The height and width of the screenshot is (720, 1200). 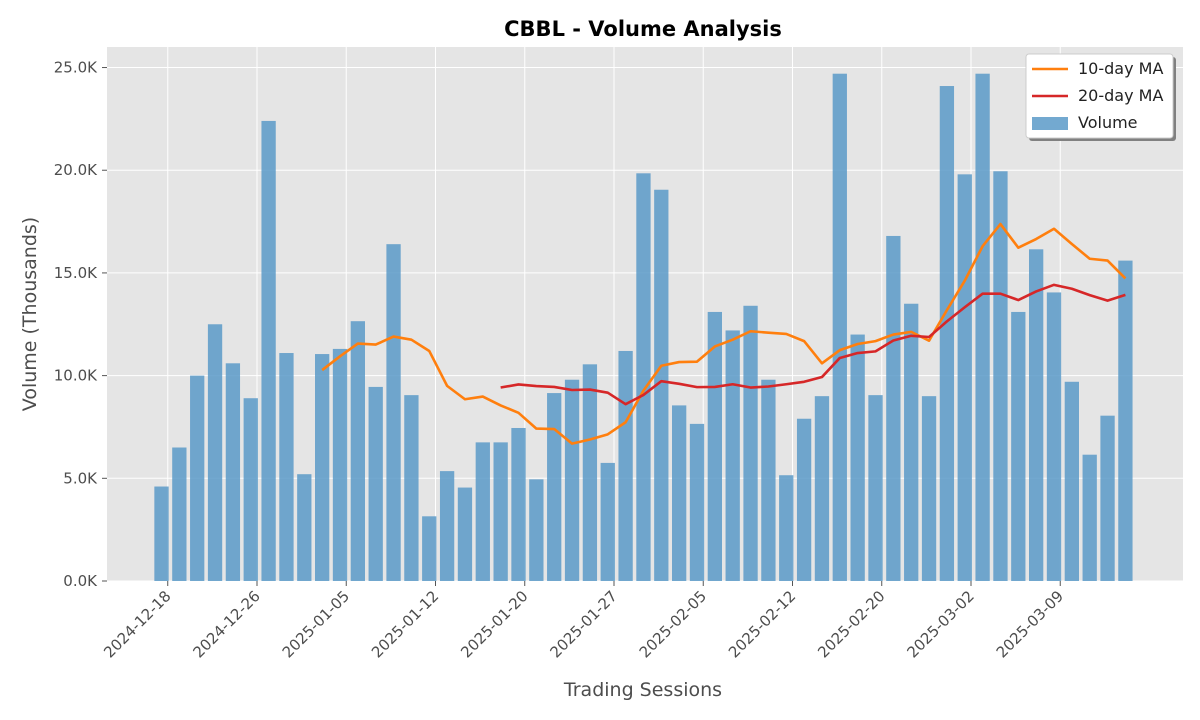 What do you see at coordinates (30, 314) in the screenshot?
I see `y-axis-title: Volume (Thousands)` at bounding box center [30, 314].